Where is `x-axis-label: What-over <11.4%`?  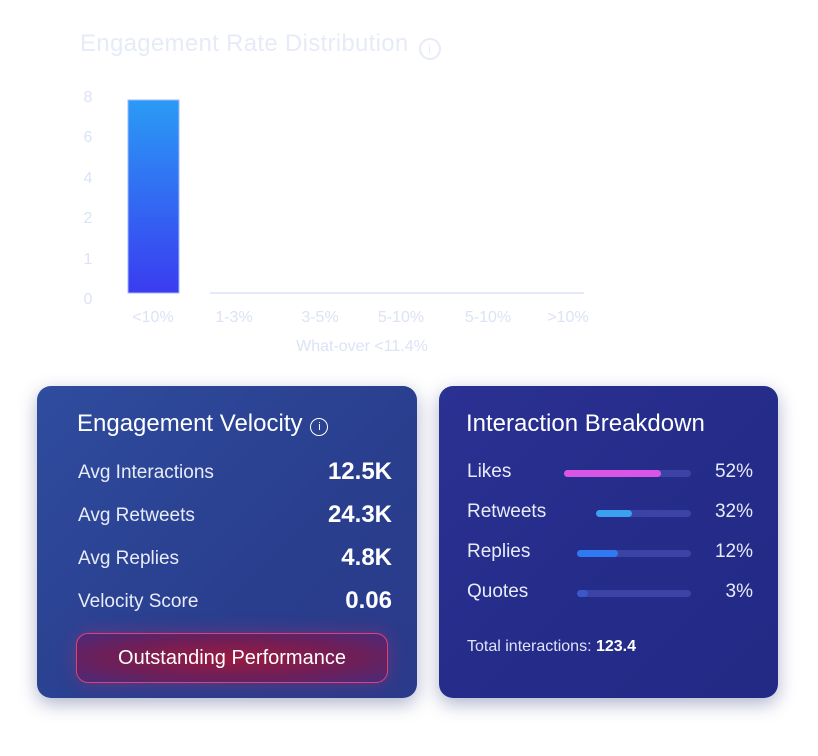
x-axis-label: What-over <11.4% is located at coordinates (362, 346).